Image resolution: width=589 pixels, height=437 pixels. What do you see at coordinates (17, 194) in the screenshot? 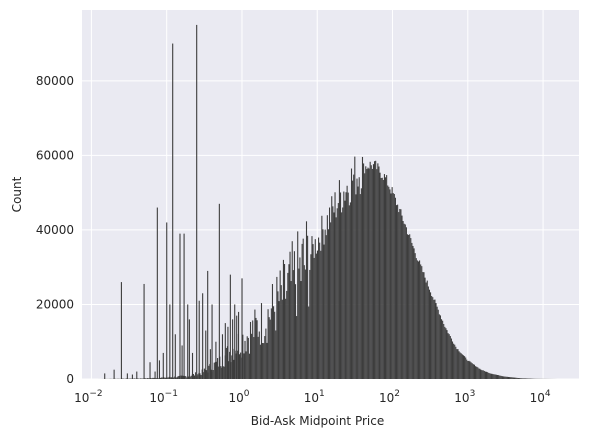
I see `y-axis-label: Count` at bounding box center [17, 194].